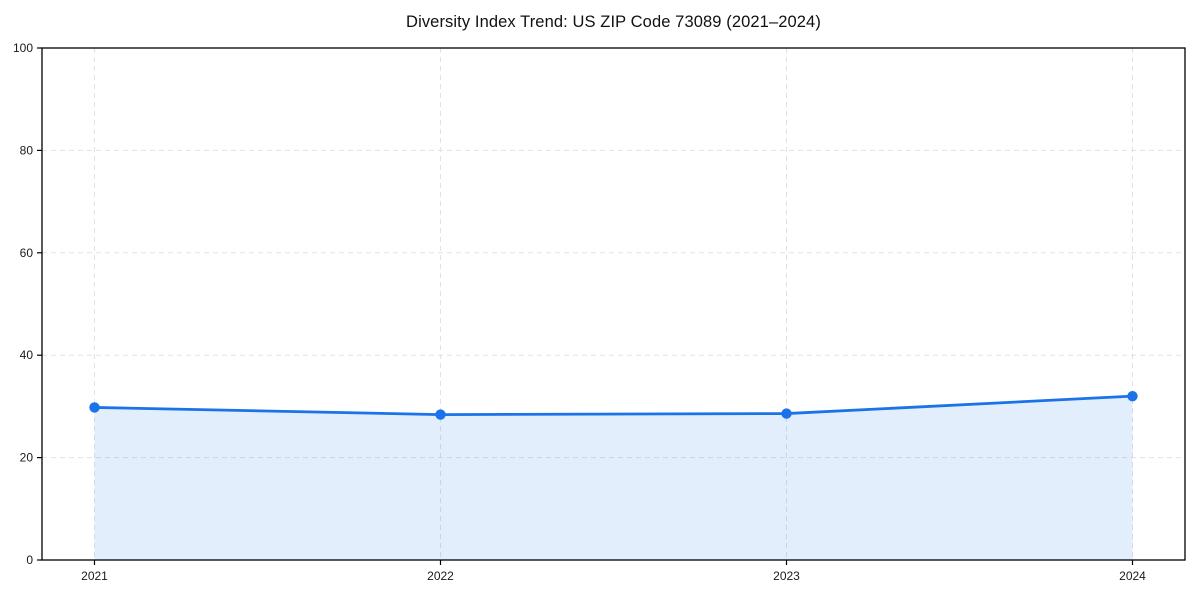  I want to click on y-tick-label: 20, so click(27, 458).